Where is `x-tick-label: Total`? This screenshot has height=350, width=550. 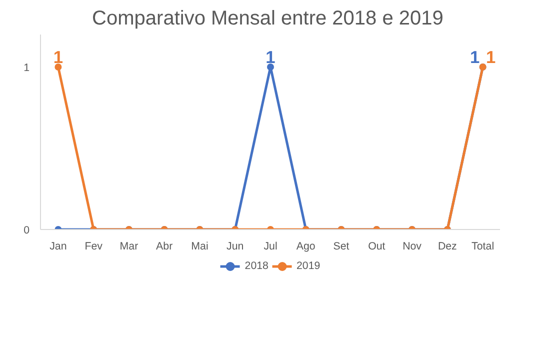
x-tick-label: Total is located at coordinates (483, 246).